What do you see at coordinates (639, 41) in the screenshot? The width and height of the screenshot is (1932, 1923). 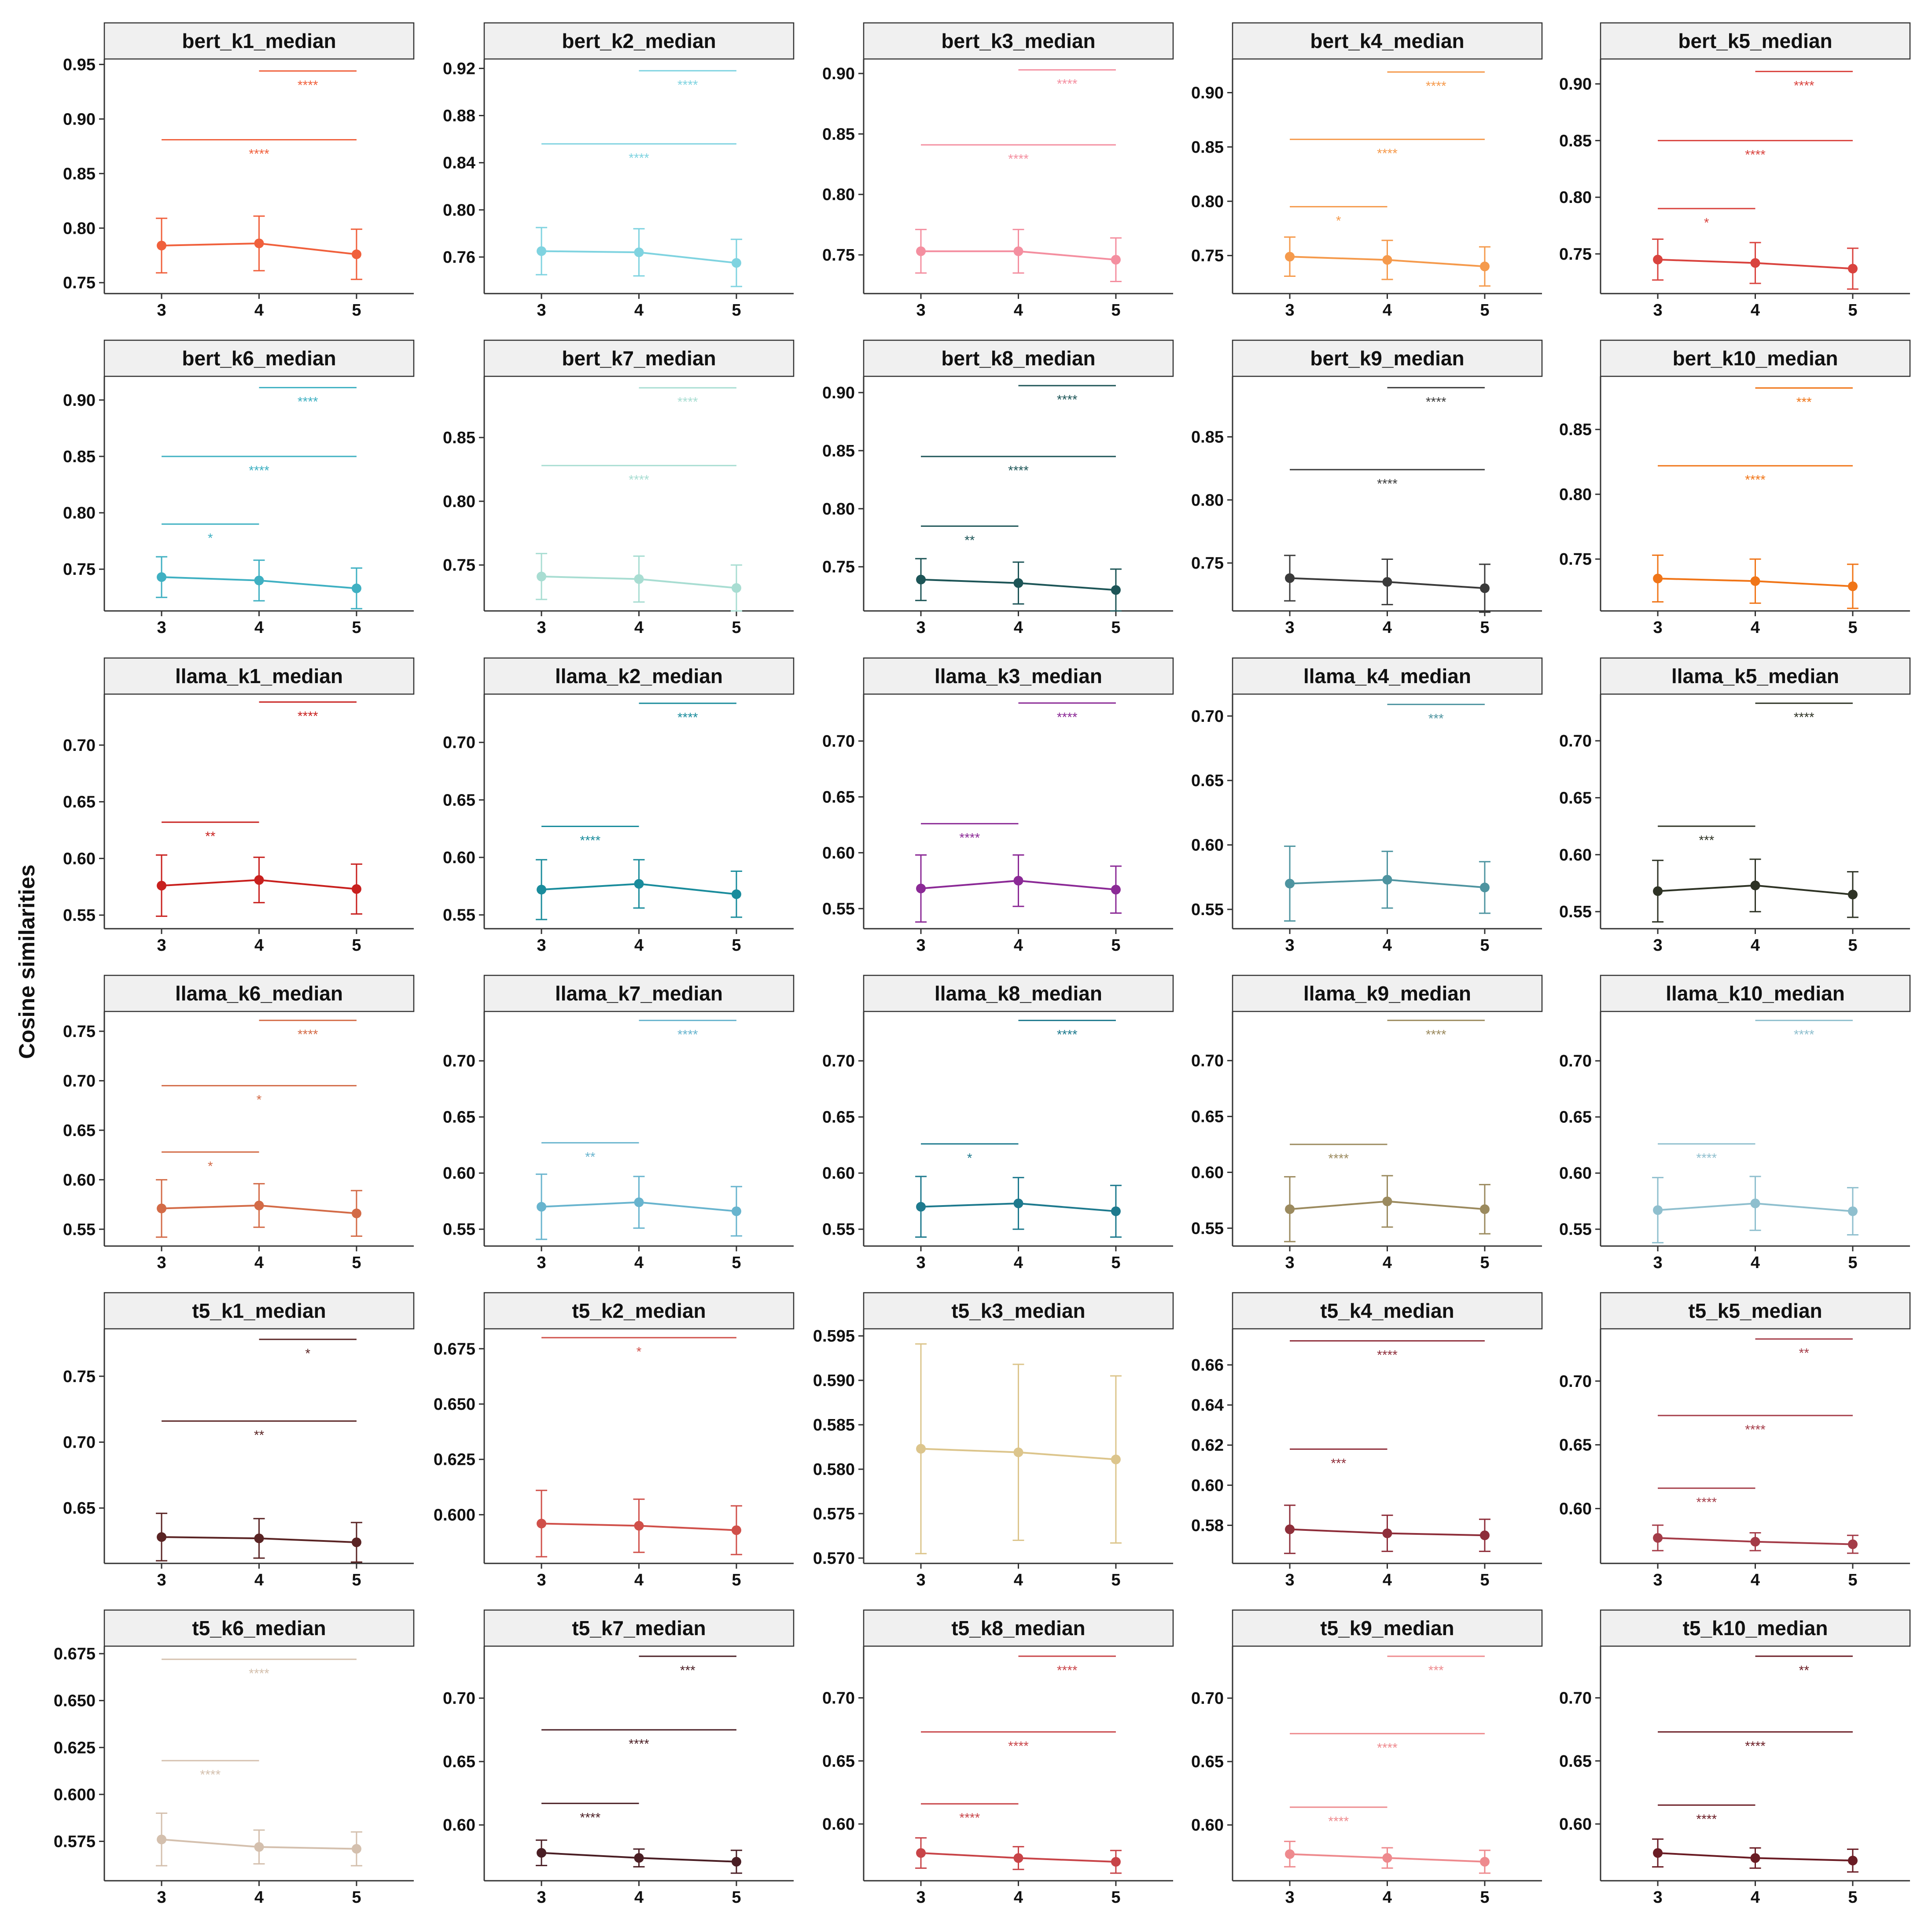 I see `panel-title: bert_k2_median` at bounding box center [639, 41].